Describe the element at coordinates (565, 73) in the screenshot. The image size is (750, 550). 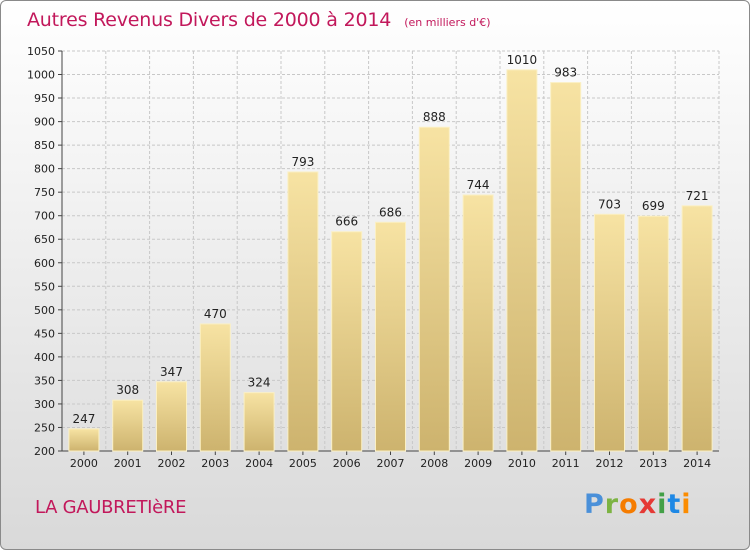
I see `value-label-2011: 983` at that location.